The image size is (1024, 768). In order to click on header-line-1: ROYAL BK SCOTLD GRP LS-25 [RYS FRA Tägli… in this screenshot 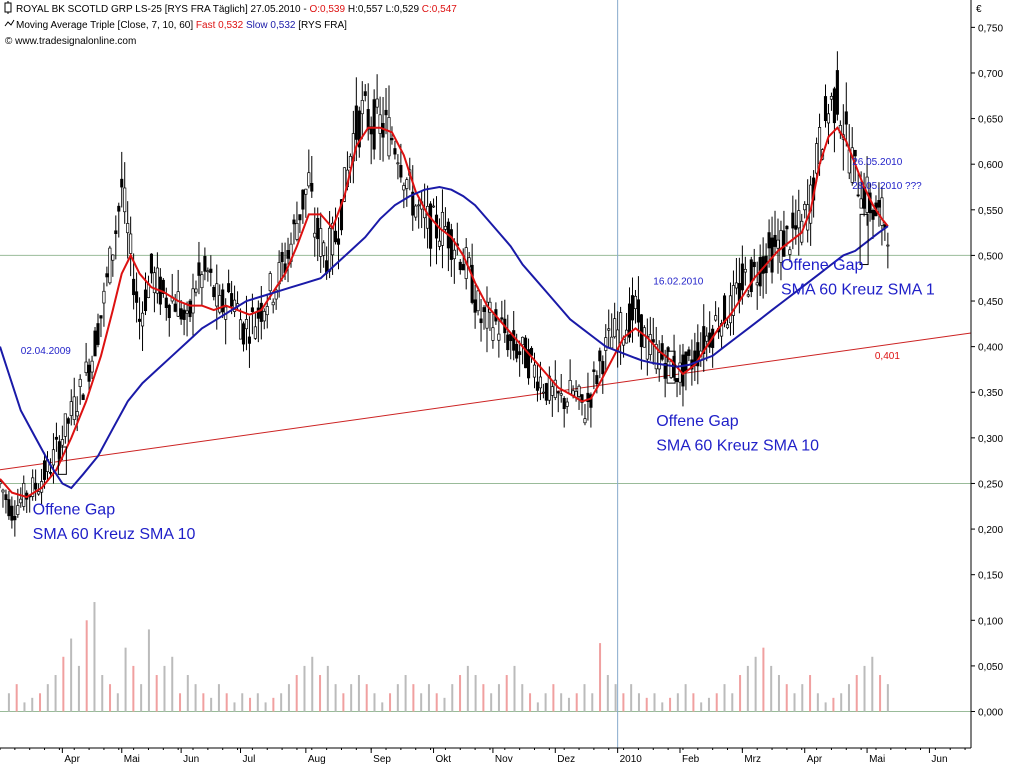, I will do `click(236, 9)`.